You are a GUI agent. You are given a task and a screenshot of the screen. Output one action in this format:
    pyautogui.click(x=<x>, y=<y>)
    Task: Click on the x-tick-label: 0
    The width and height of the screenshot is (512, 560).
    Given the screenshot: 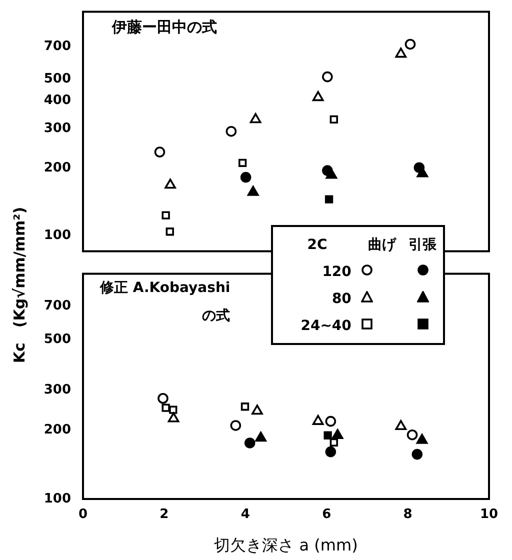 What is the action you would take?
    pyautogui.click(x=83, y=514)
    